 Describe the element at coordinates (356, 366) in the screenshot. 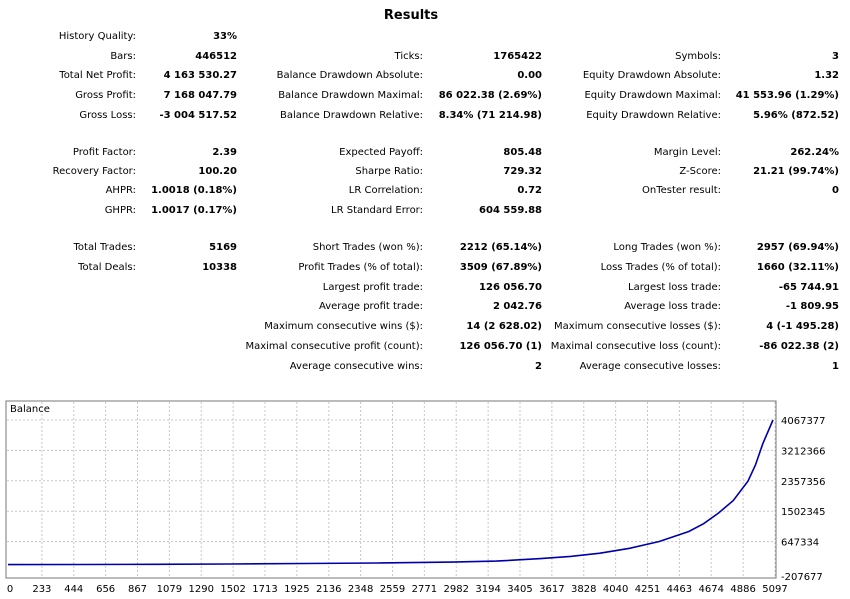

I see `stat-average-consecutive-wins-label: Average consecutive wins:` at that location.